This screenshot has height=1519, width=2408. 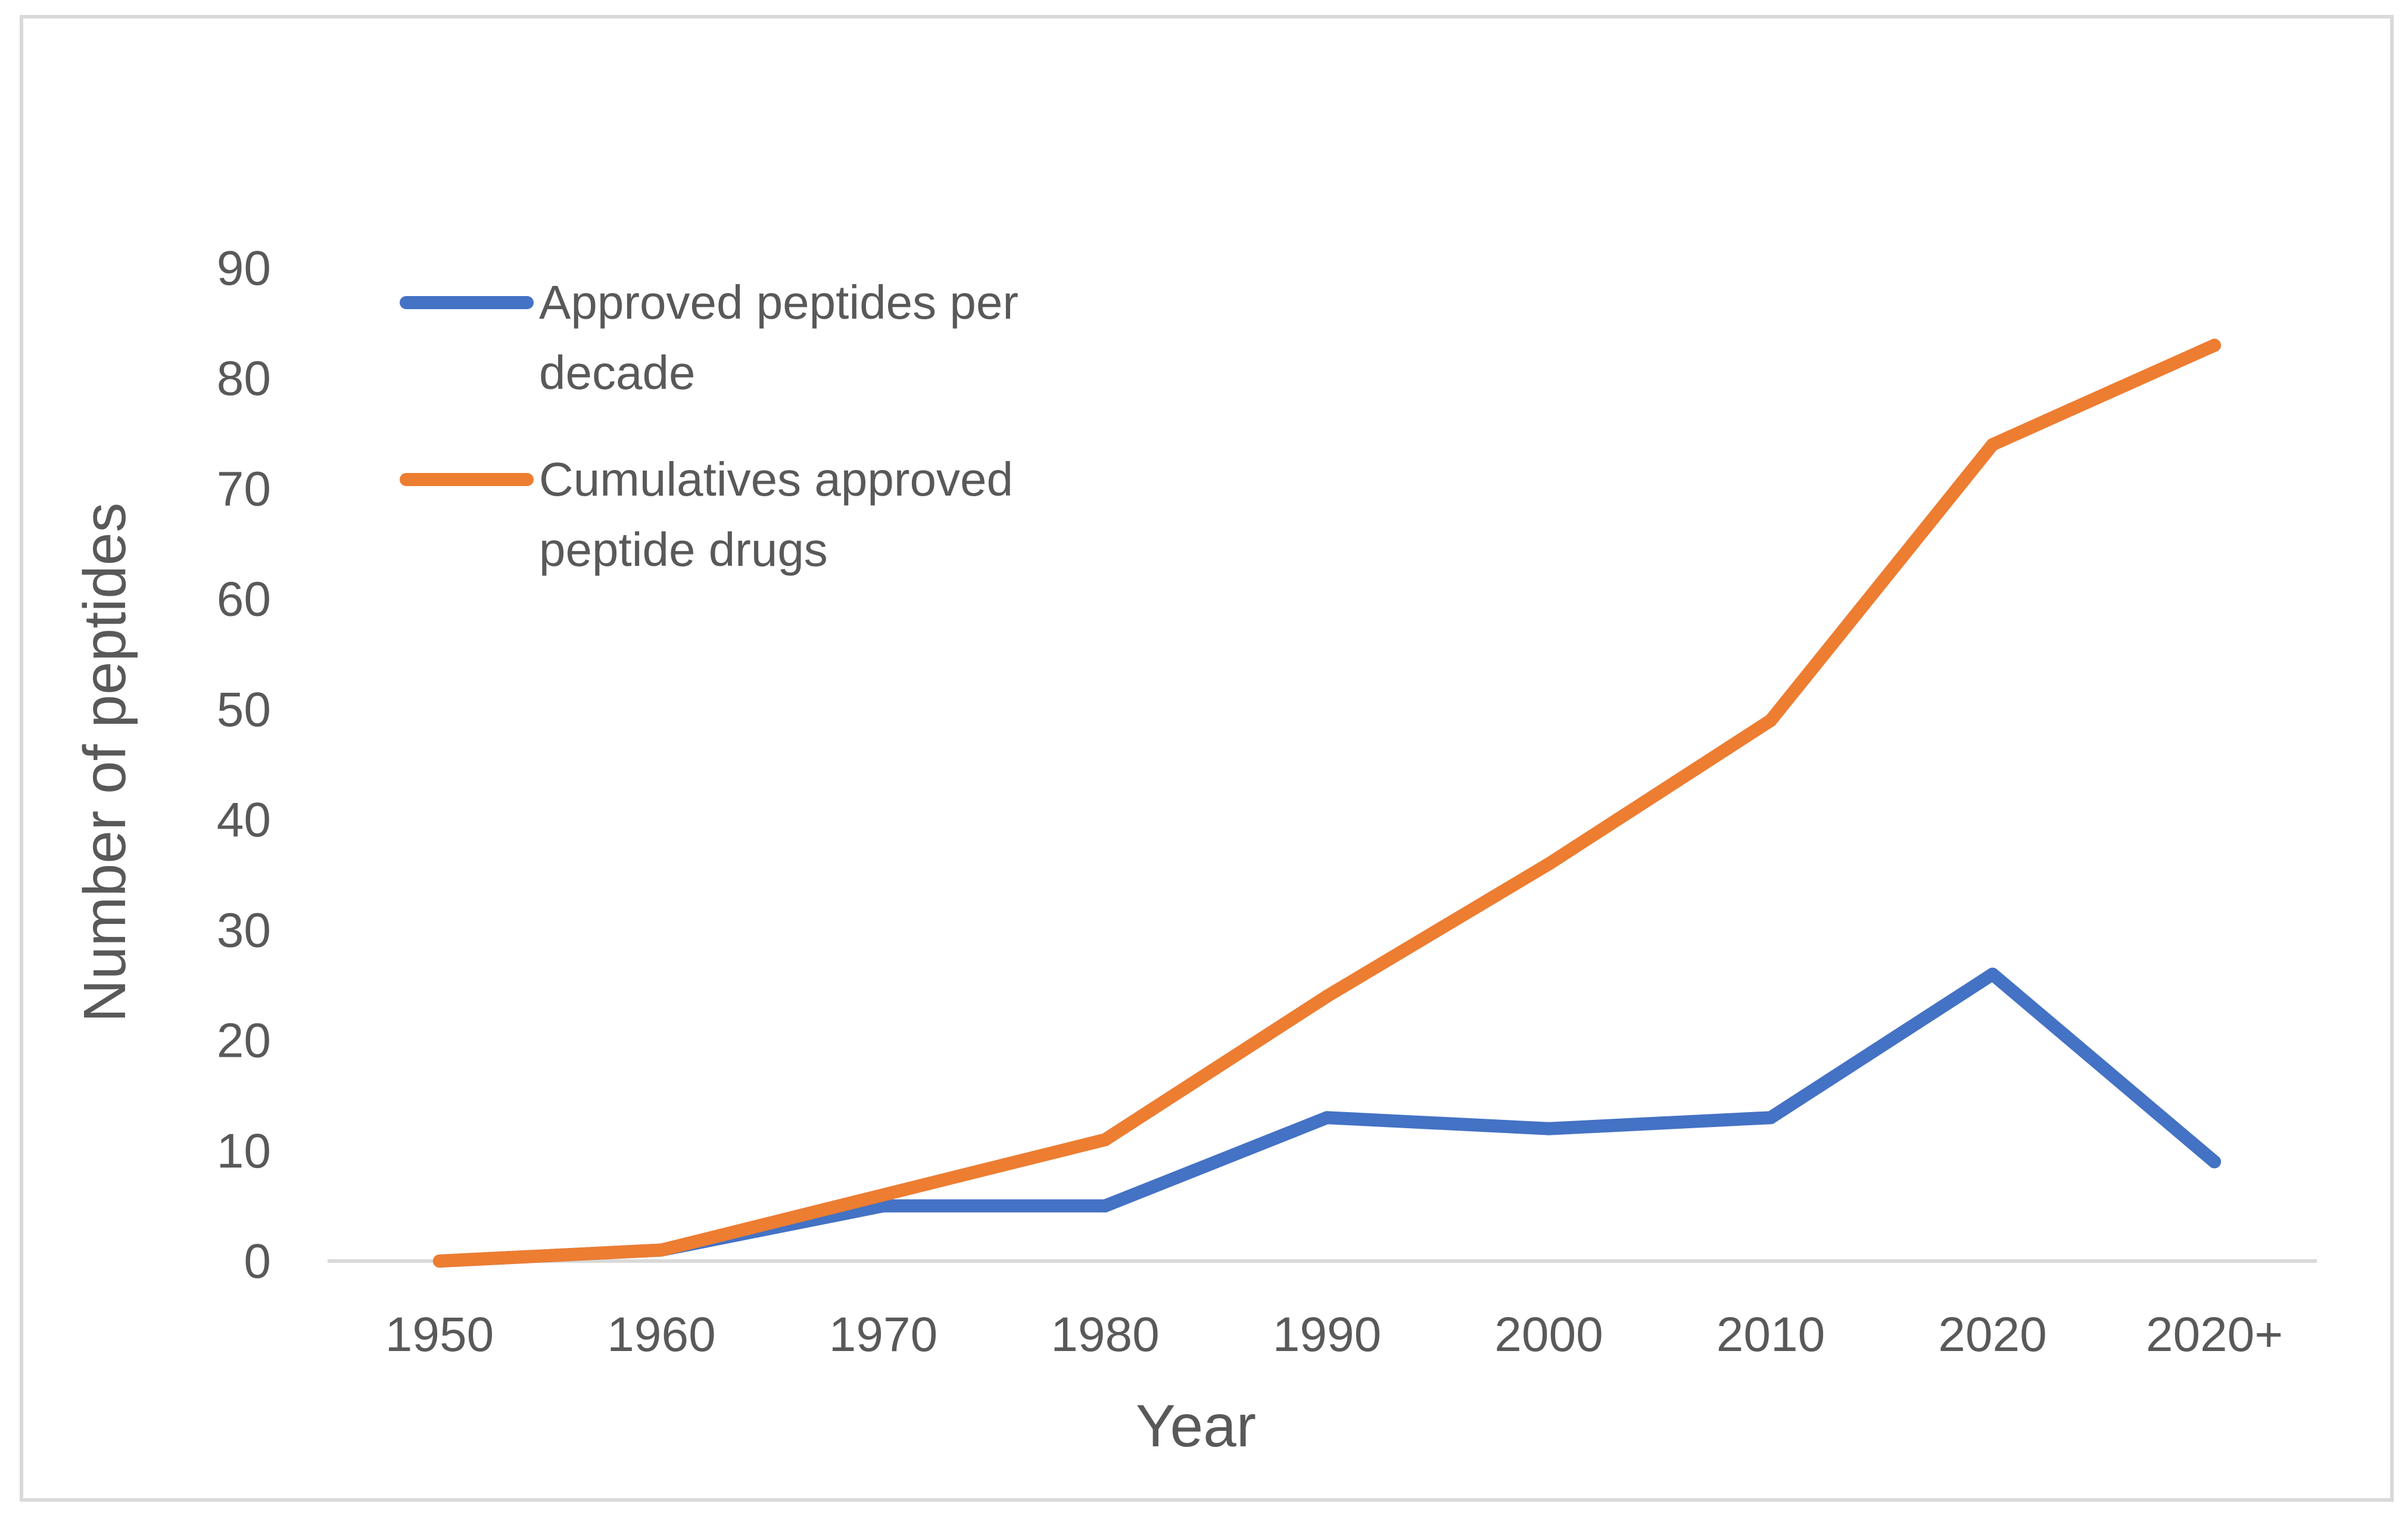 What do you see at coordinates (244, 1041) in the screenshot?
I see `y-tick-label: 20` at bounding box center [244, 1041].